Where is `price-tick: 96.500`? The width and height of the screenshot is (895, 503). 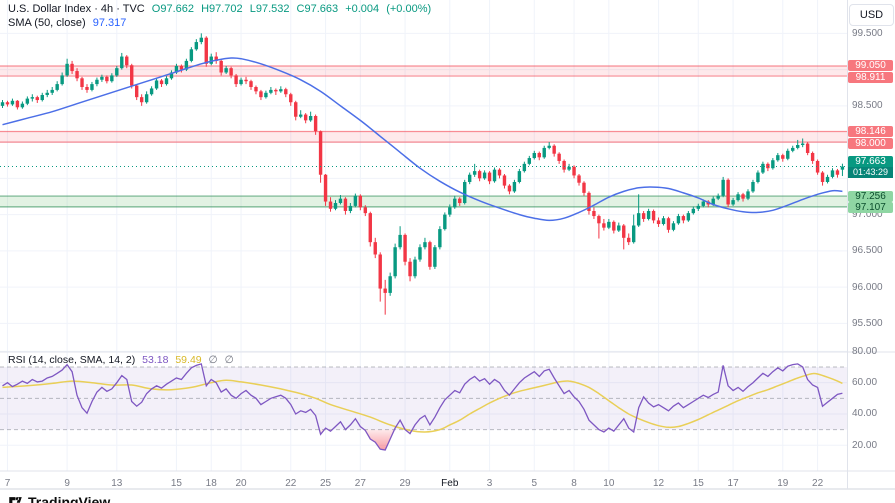
price-tick: 96.500 is located at coordinates (867, 251).